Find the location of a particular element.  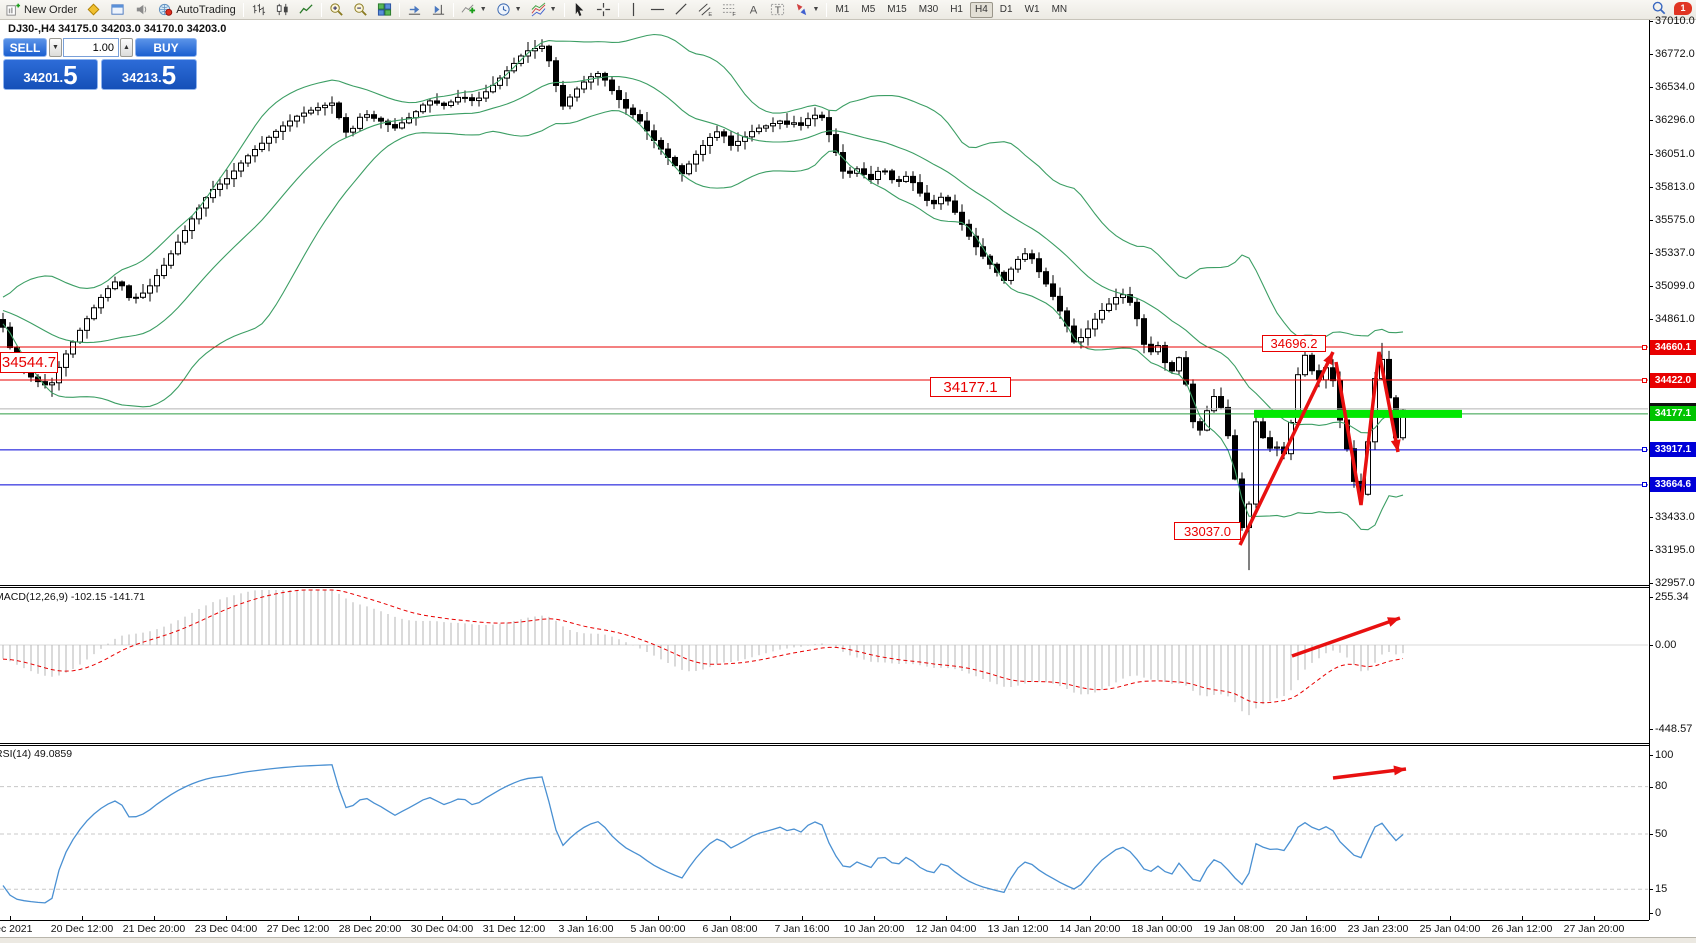

y-axis-tick-label: 32957.0 is located at coordinates (1675, 582).